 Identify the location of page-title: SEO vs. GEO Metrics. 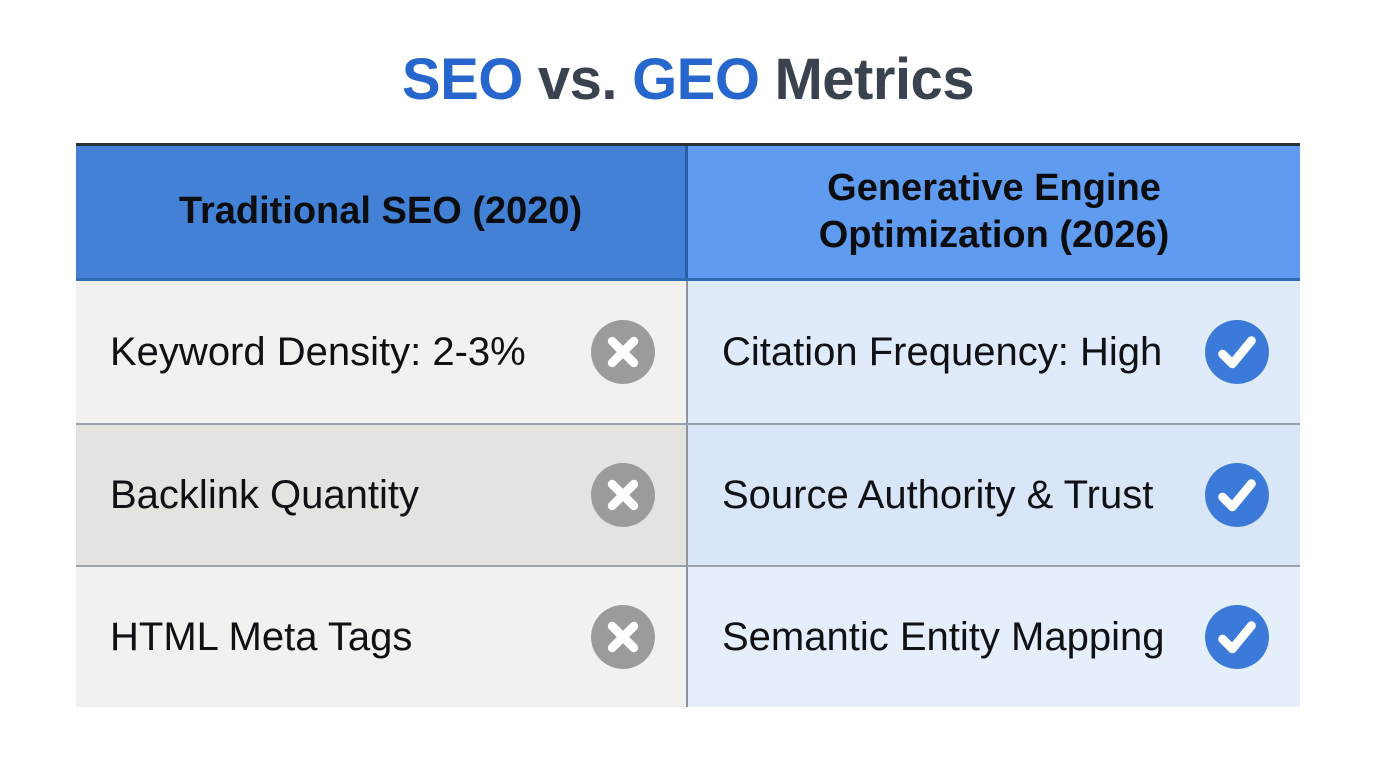
(688, 79).